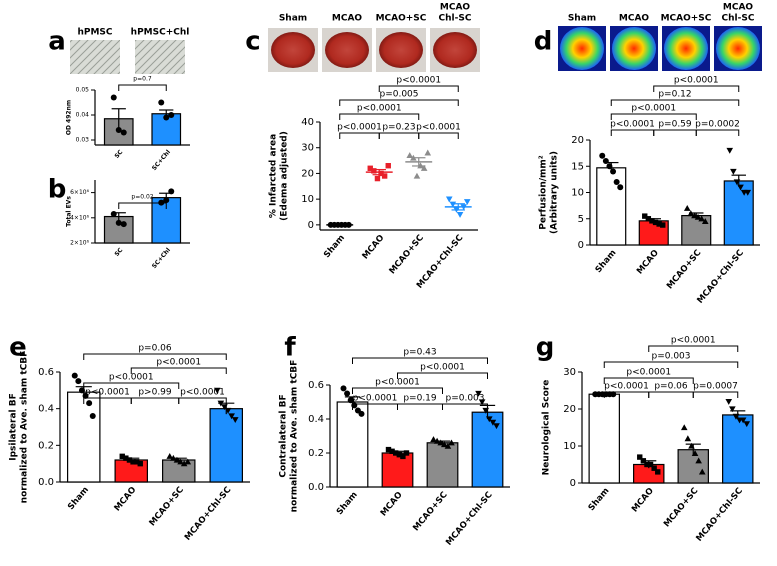  I want to click on y-tick-label: 0.6, so click(316, 385).